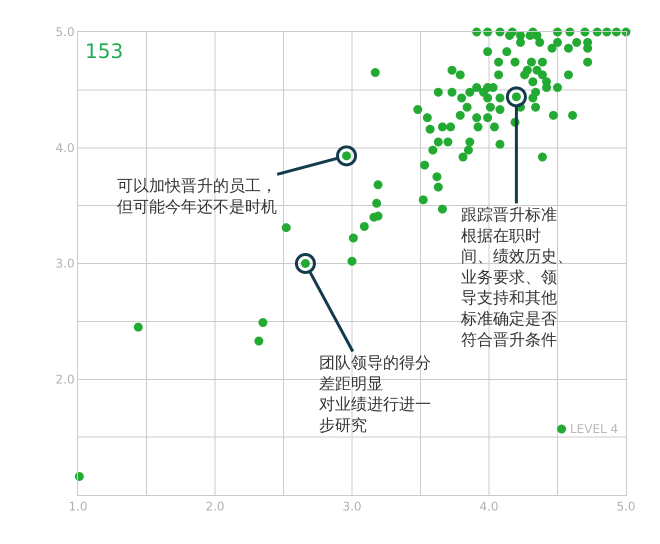 This screenshot has height=544, width=660. What do you see at coordinates (626, 506) in the screenshot?
I see `x-tick-label: 5.0` at bounding box center [626, 506].